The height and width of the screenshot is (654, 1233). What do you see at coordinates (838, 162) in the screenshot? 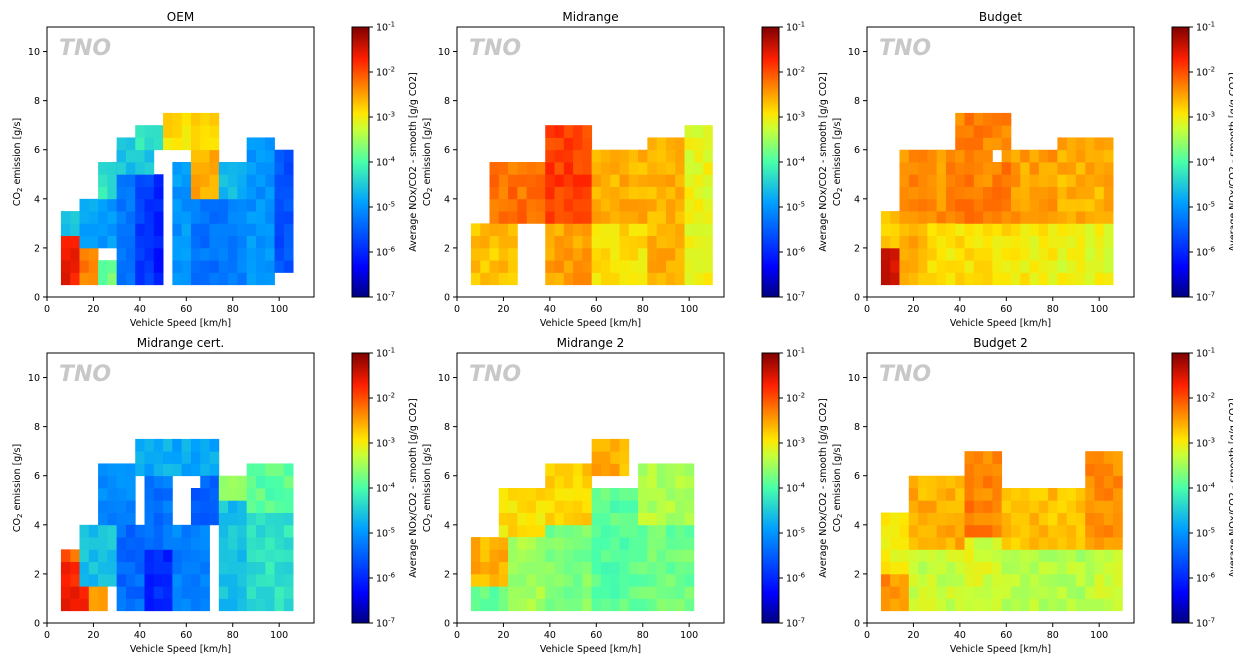
I see `y-axis-label: CO2 emission [g/s]` at bounding box center [838, 162].